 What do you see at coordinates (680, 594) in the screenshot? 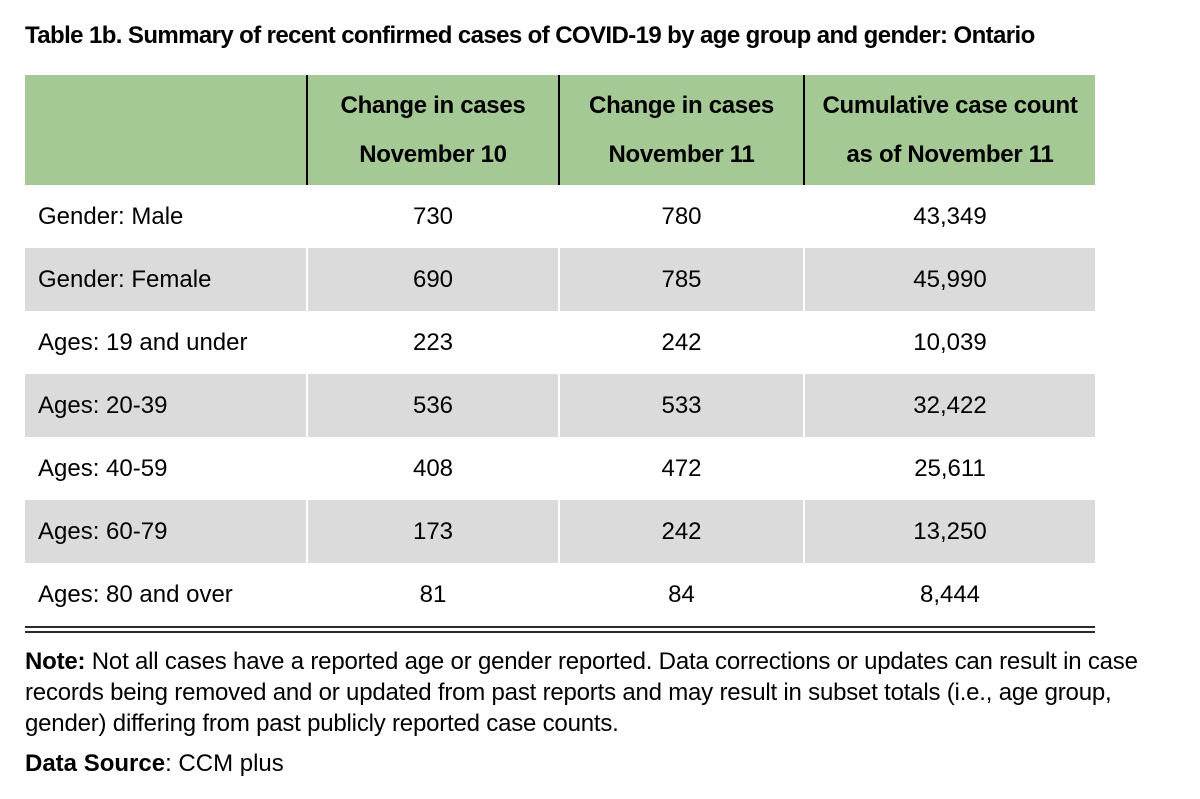
I see `row-value-nov11: 84` at bounding box center [680, 594].